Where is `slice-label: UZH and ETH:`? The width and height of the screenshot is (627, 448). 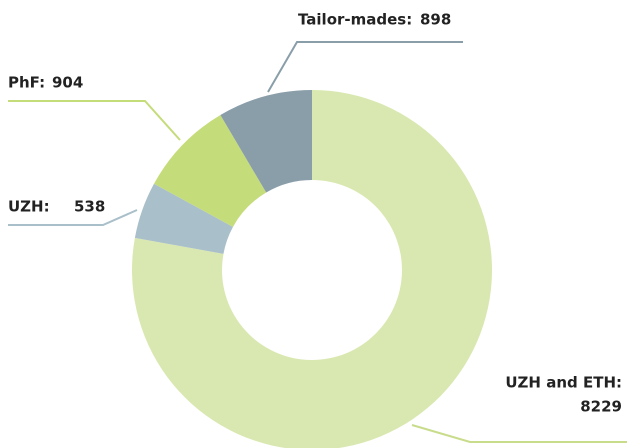 slice-label: UZH and ETH: is located at coordinates (563, 383).